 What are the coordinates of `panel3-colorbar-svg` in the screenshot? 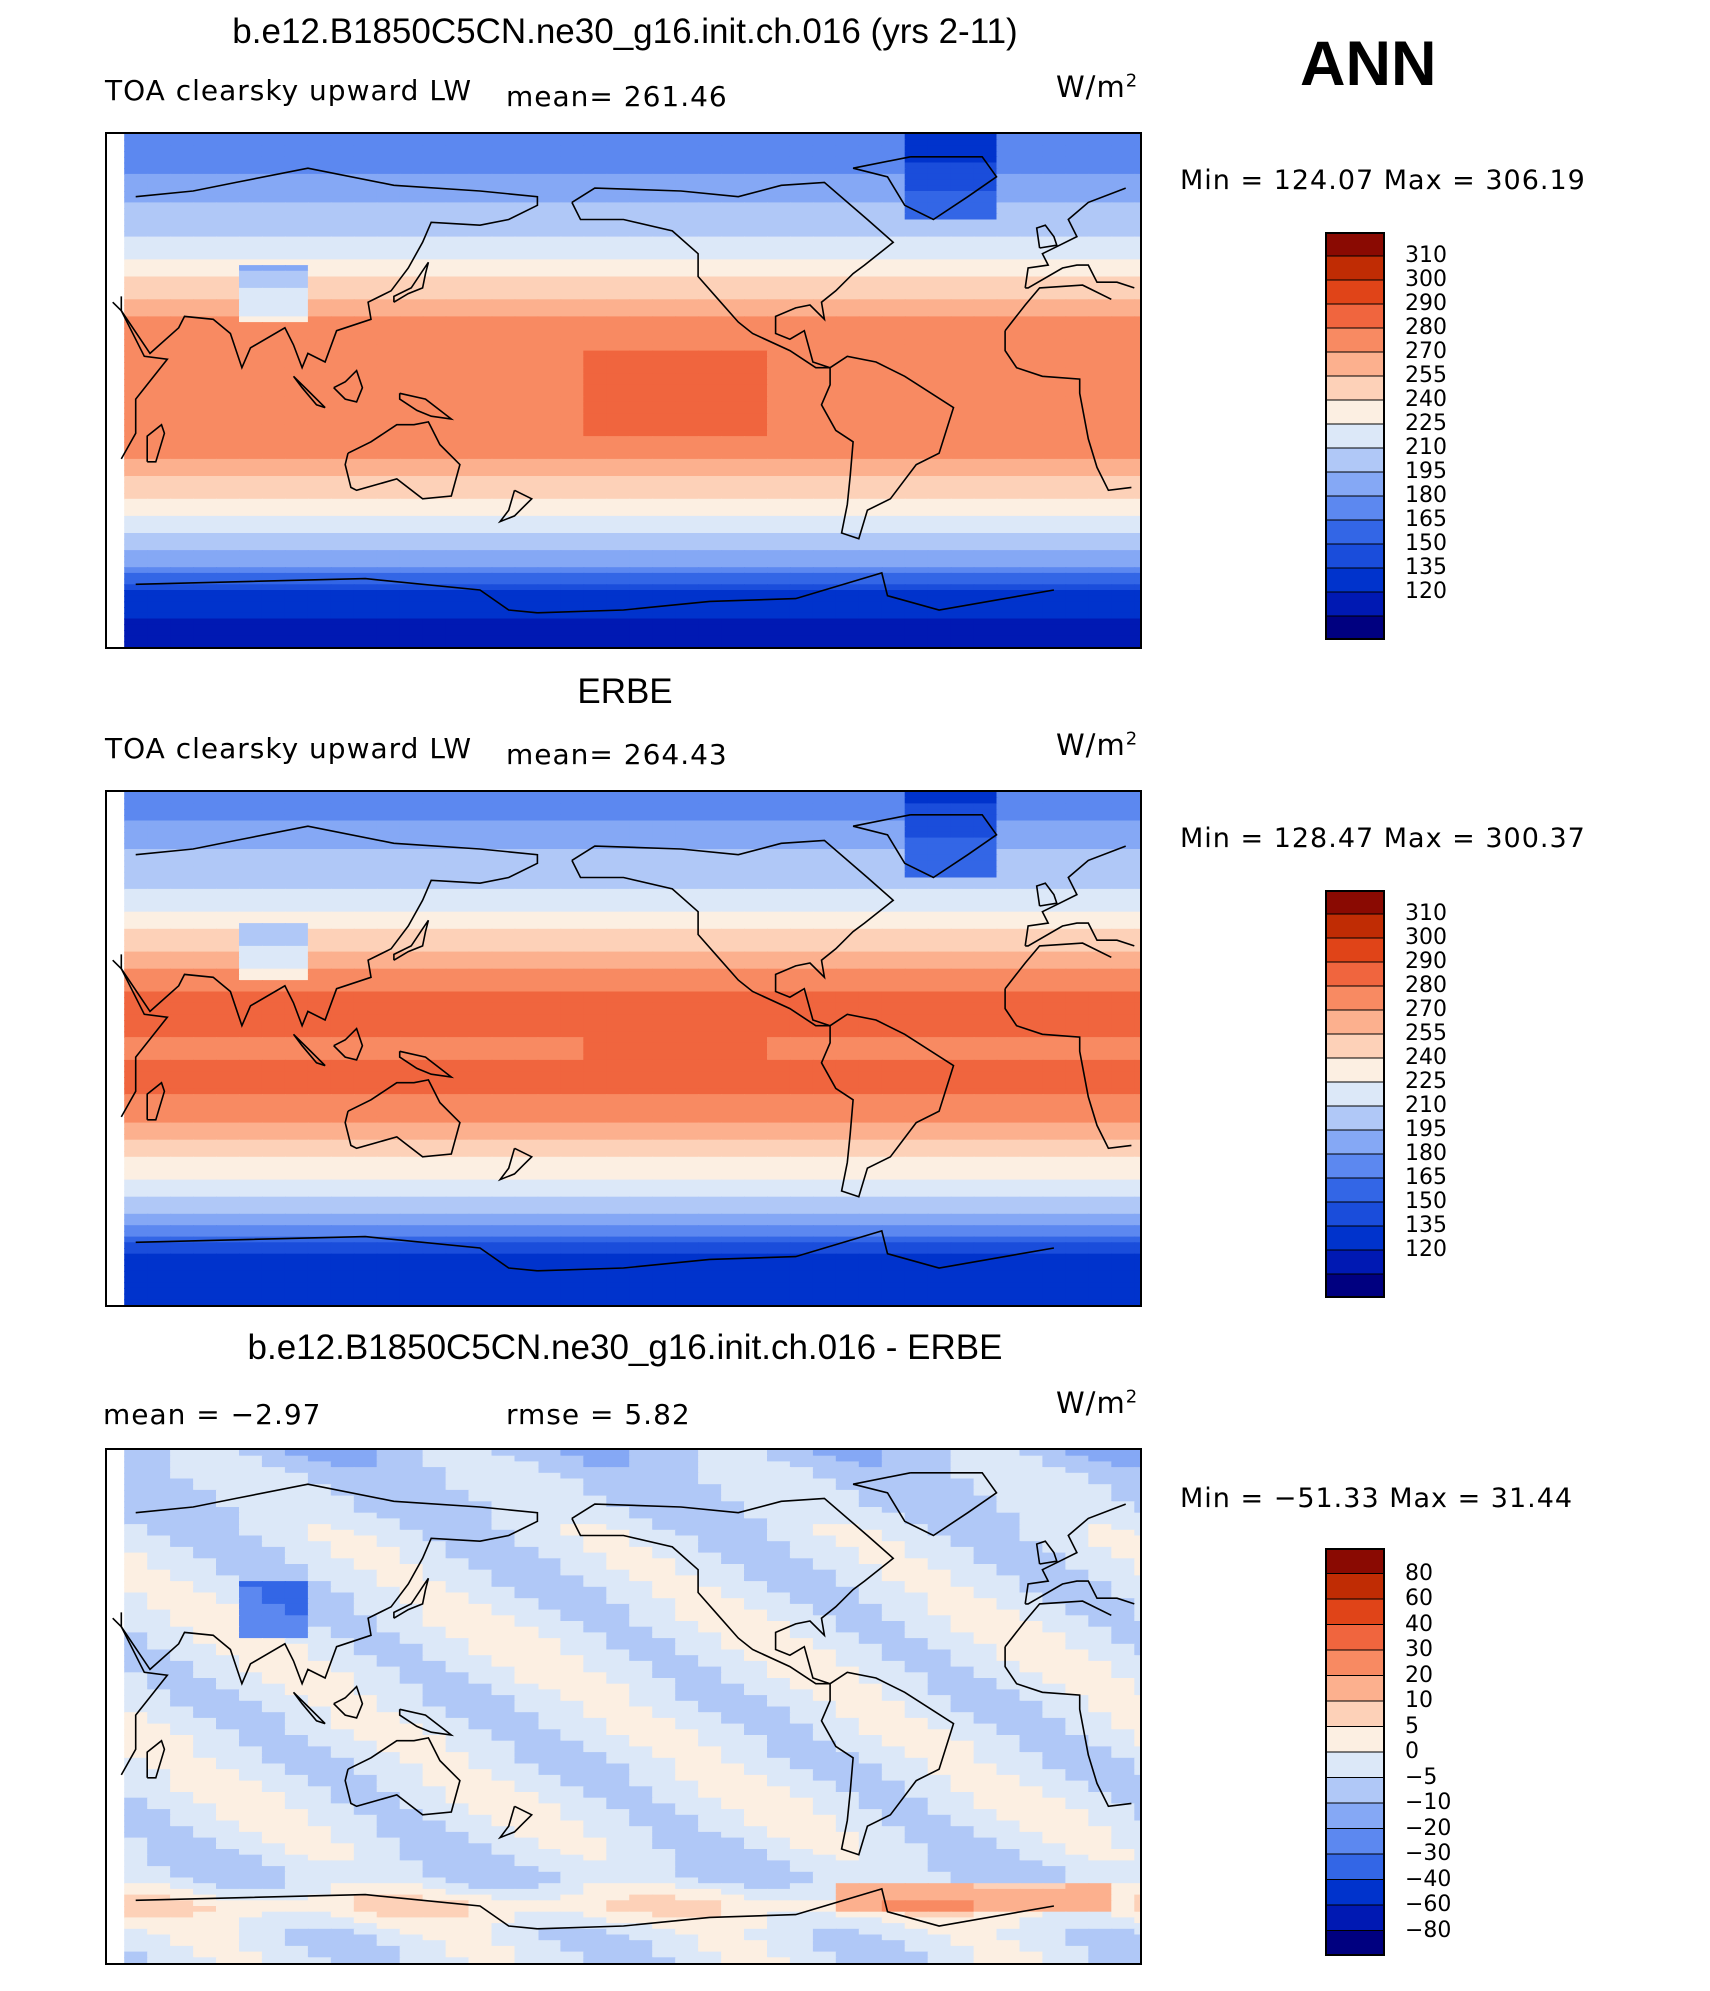 It's located at (1355, 1752).